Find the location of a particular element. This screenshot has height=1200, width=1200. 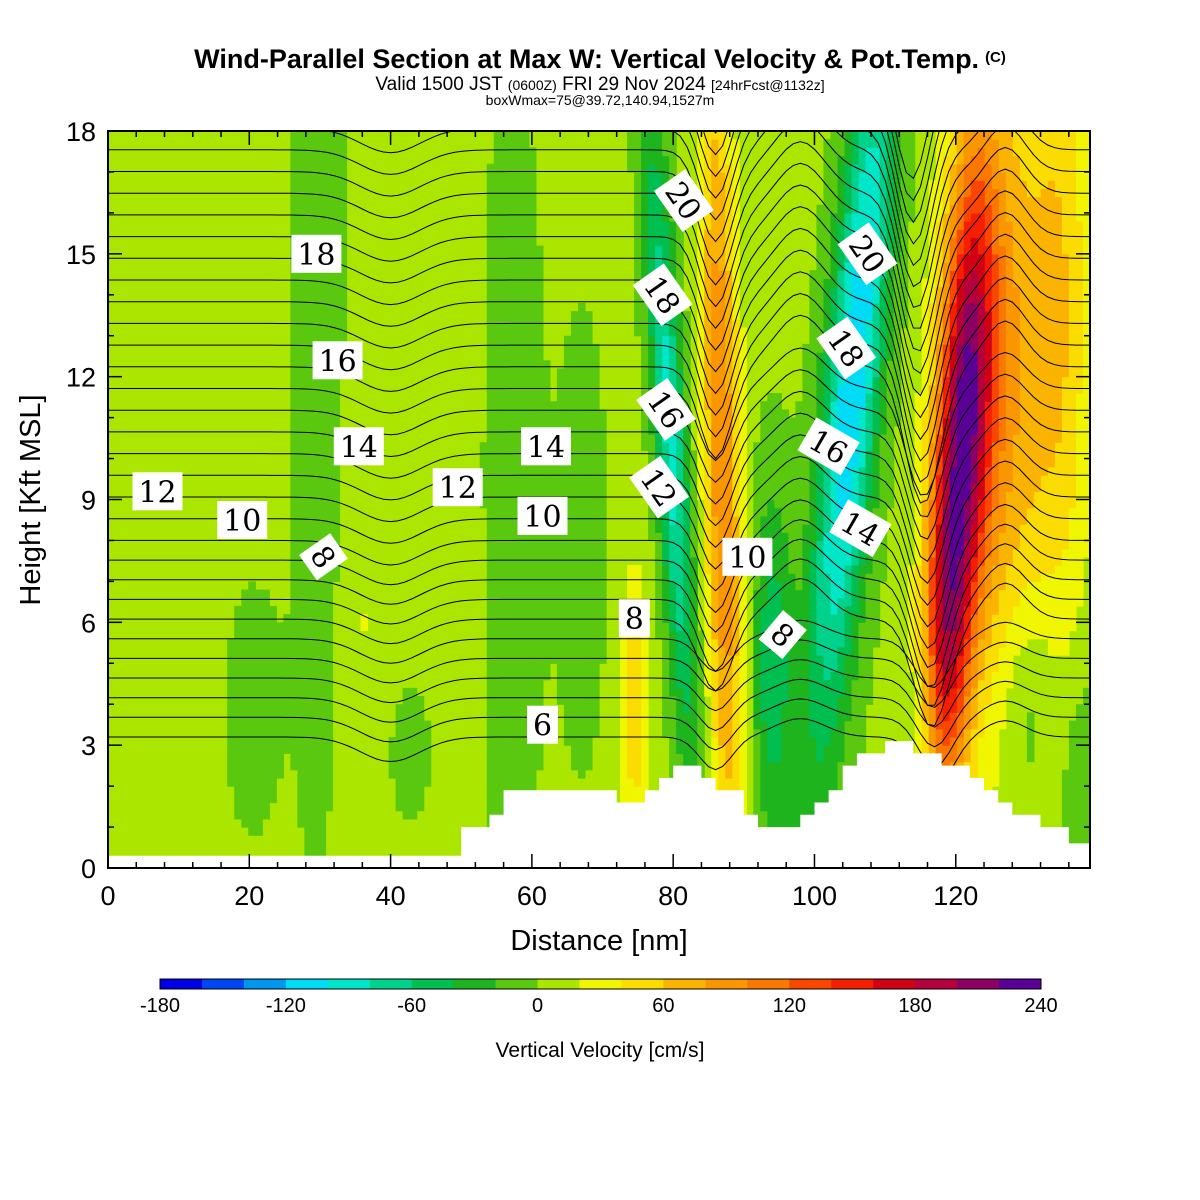

x-tick-label: 100 is located at coordinates (814, 896).